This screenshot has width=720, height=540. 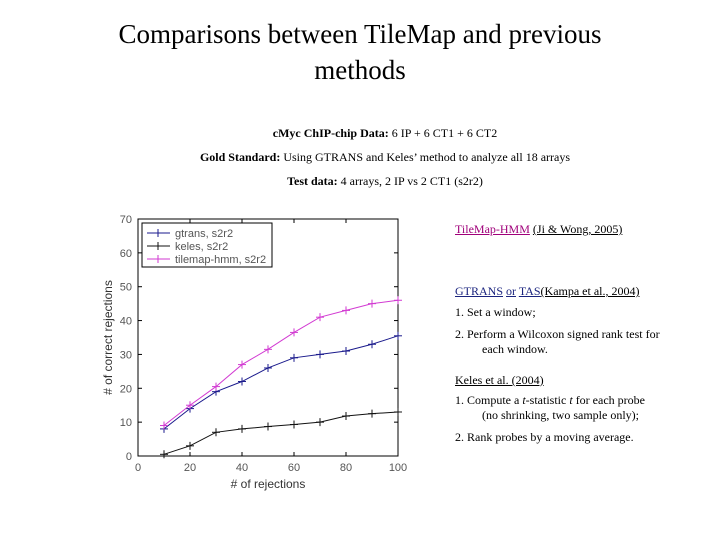 I want to click on gtrans-step2-line2: each window., so click(x=515, y=349).